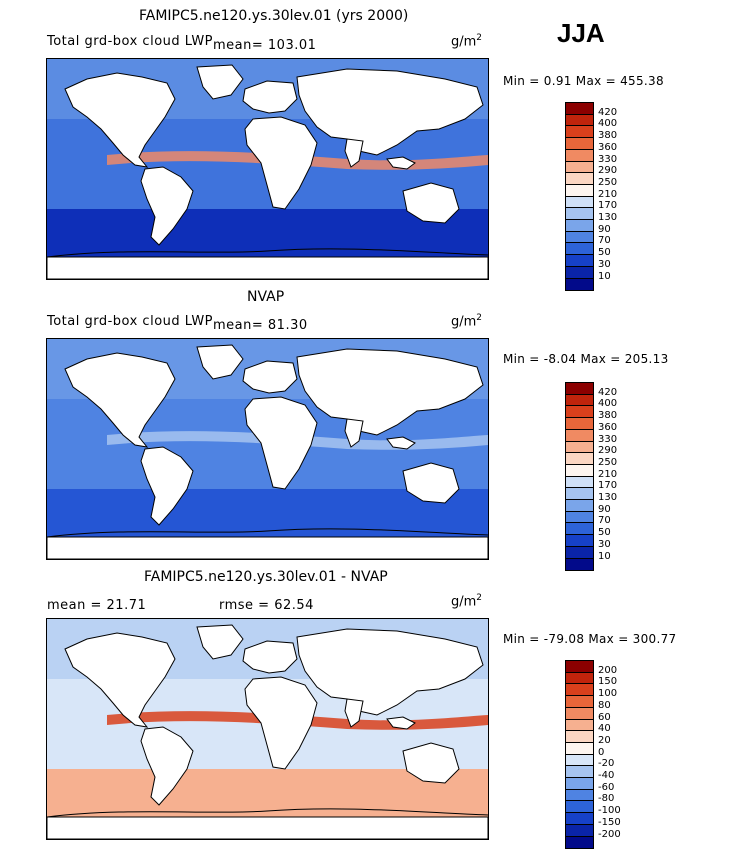 The image size is (733, 850). Describe the element at coordinates (608, 112) in the screenshot. I see `colorbar-label: 420` at that location.